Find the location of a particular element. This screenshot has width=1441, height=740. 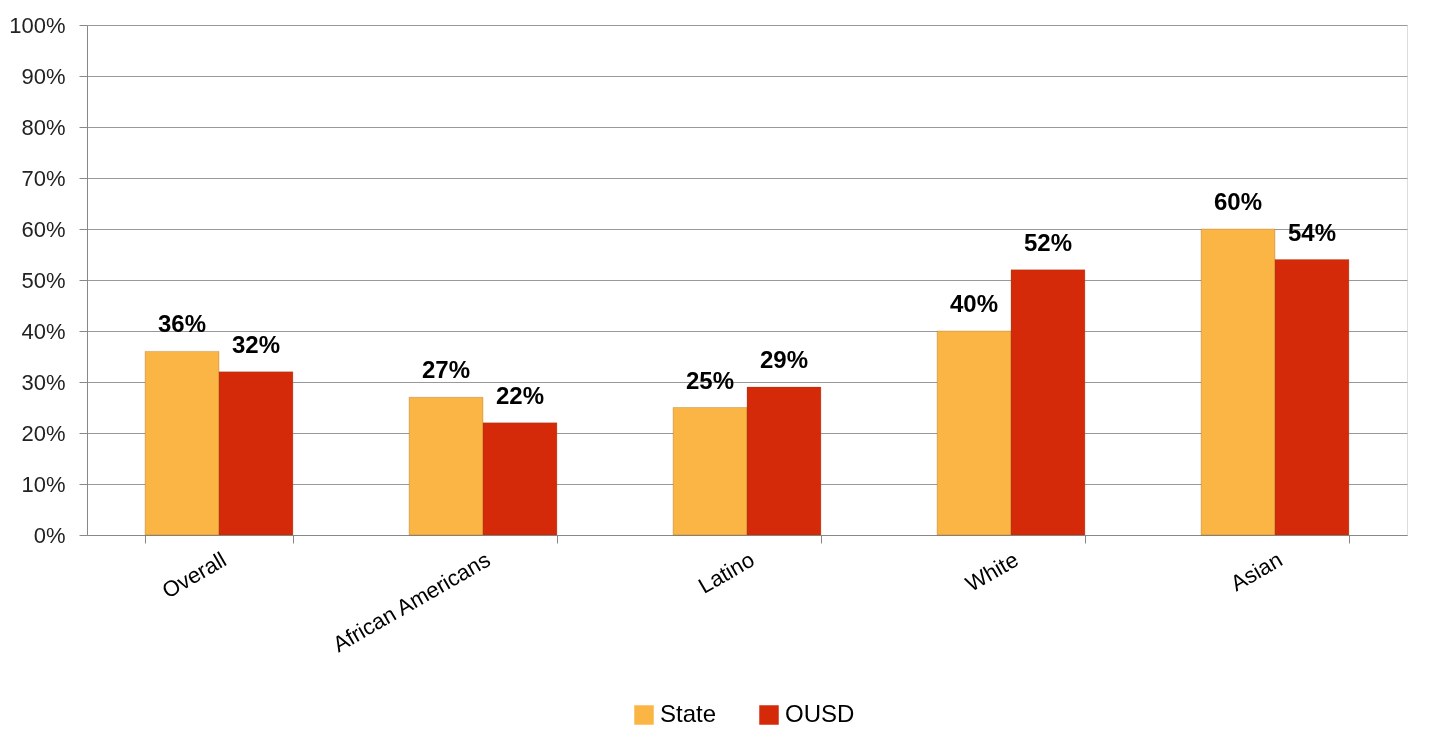

y-tick-label: 10% is located at coordinates (43, 484).